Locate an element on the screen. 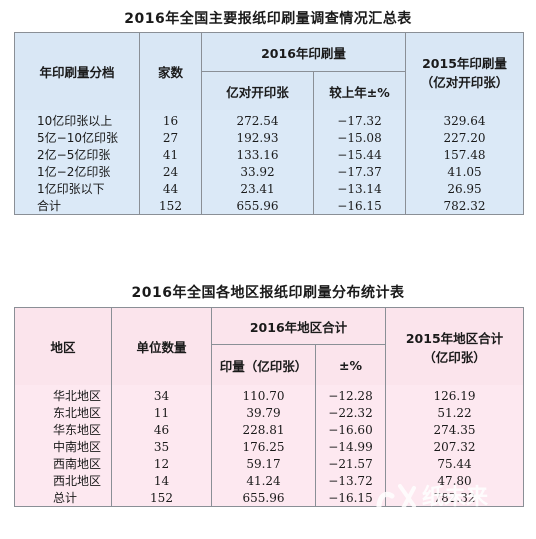 This screenshot has height=539, width=536. cell-2016-change: −16.60 is located at coordinates (351, 429).